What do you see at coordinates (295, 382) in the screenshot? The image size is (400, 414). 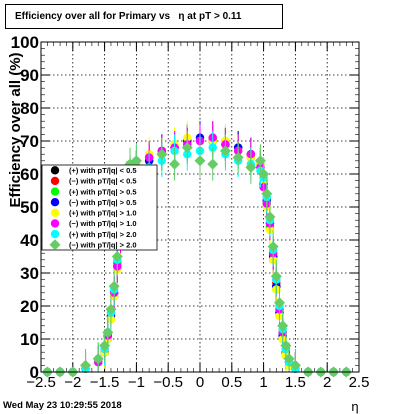 I see `x-tick-label: 1.5` at bounding box center [295, 382].